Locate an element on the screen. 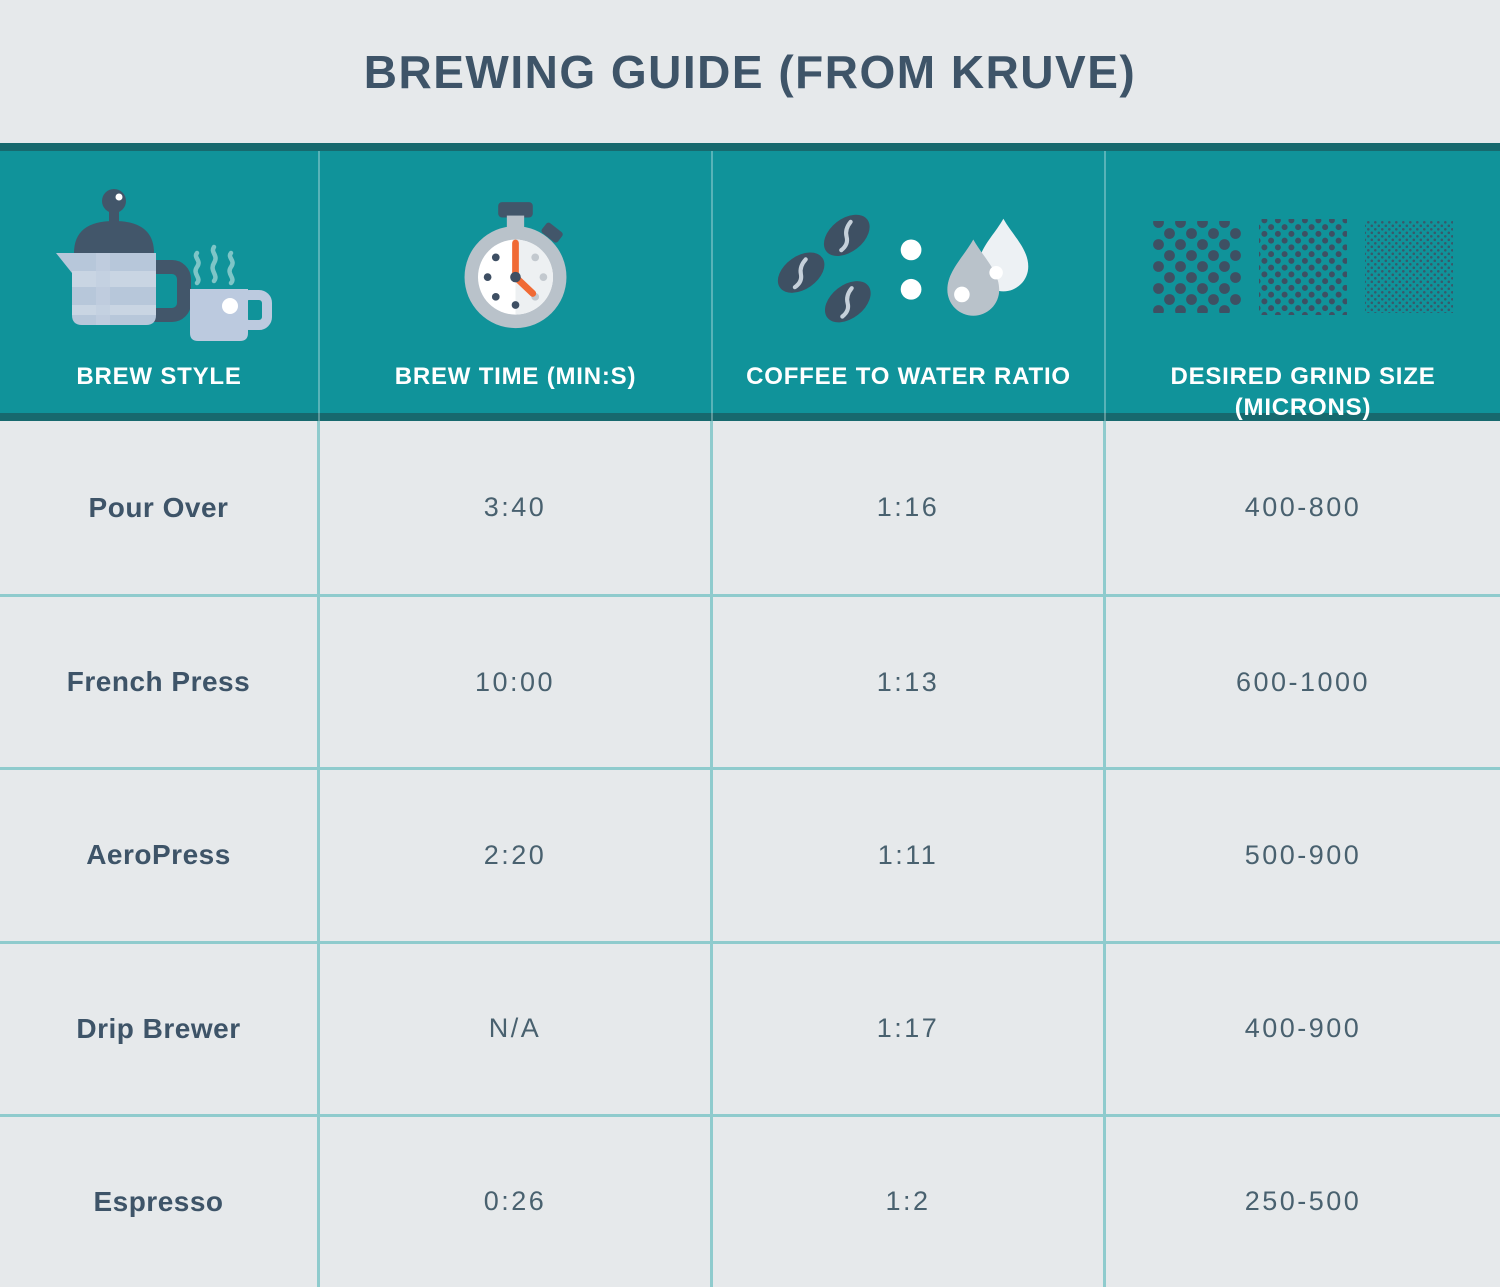  brew-style-cell: Espresso is located at coordinates (160, 1201).